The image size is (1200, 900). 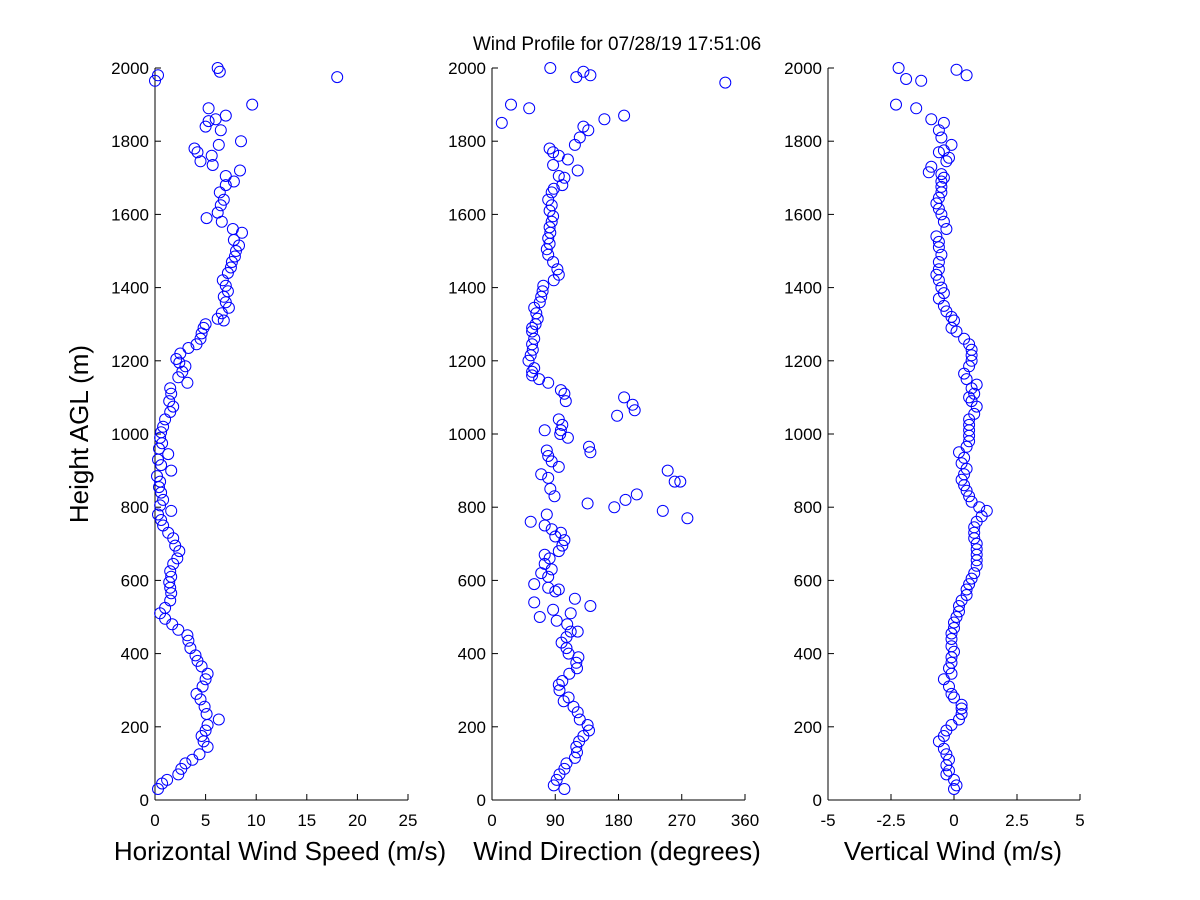 What do you see at coordinates (205, 820) in the screenshot?
I see `x-tick-label: 5` at bounding box center [205, 820].